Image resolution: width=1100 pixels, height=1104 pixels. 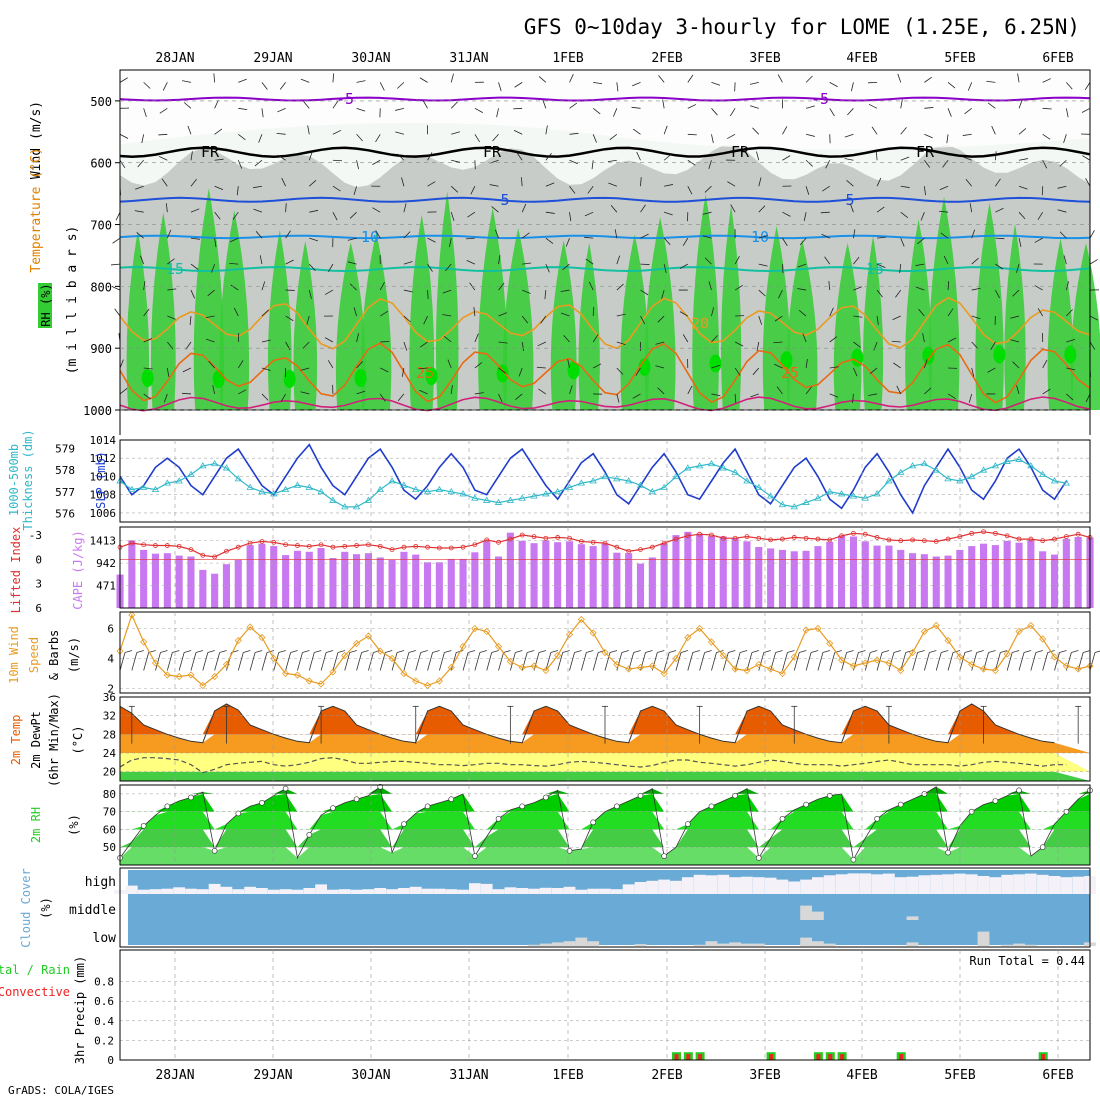 I want to click on upper-y-axis-label: (m i l l i b a r s), so click(x=72, y=300).